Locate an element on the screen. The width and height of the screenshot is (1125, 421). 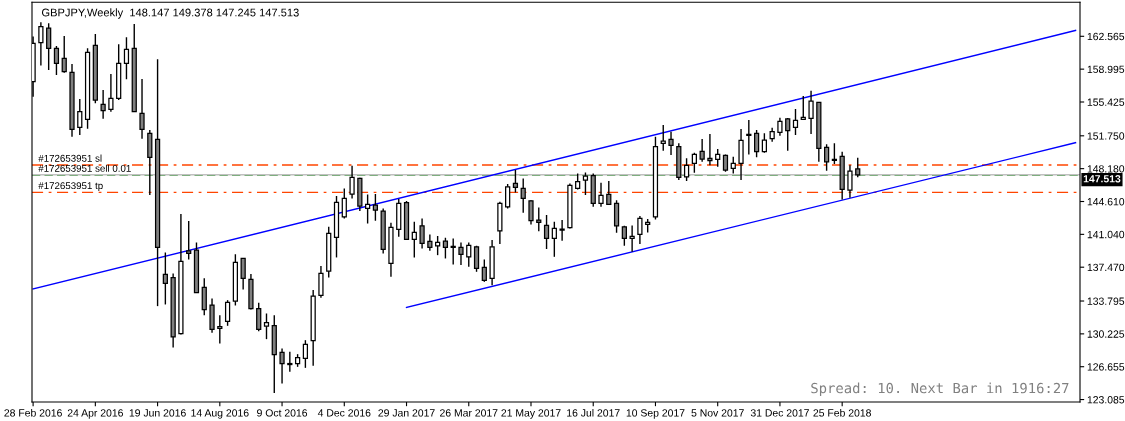
x-tick-label: 28 Feb 2016 is located at coordinates (33, 412).